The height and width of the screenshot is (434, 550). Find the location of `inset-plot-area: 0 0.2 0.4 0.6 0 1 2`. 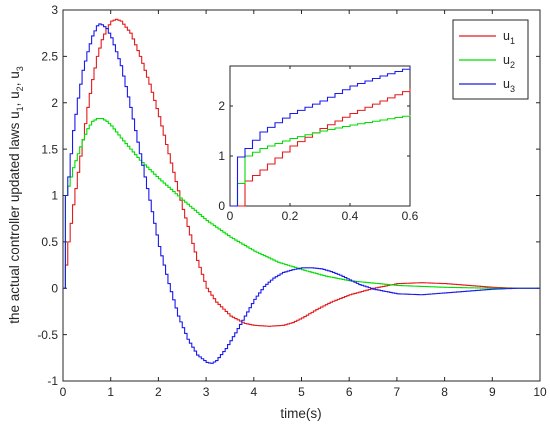

inset-plot-area: 0 0.2 0.4 0.6 0 1 2 is located at coordinates (318, 144).